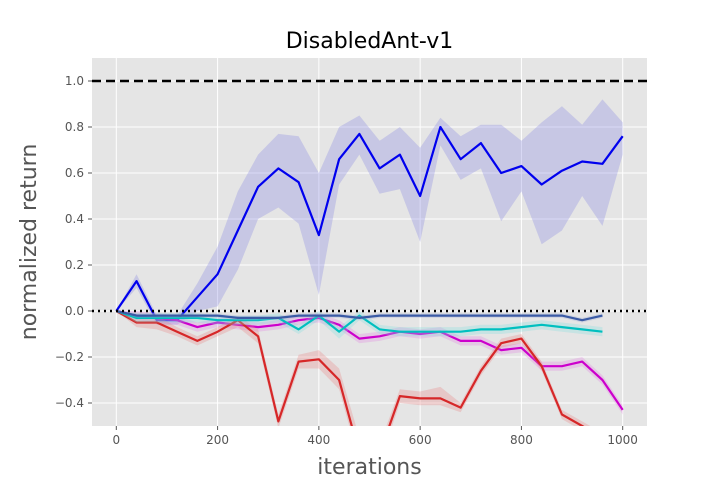 This screenshot has width=720, height=485. I want to click on x-tick-label: 200, so click(217, 440).